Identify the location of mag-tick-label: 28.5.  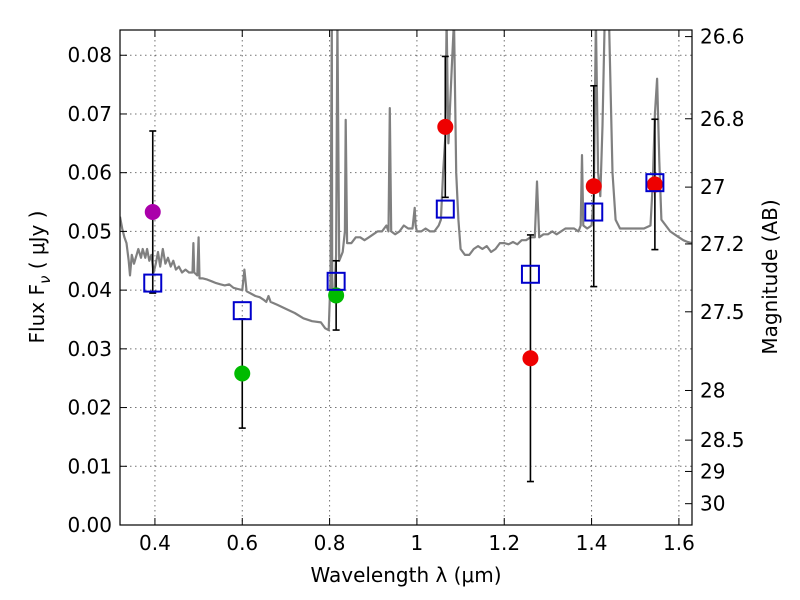
(722, 440).